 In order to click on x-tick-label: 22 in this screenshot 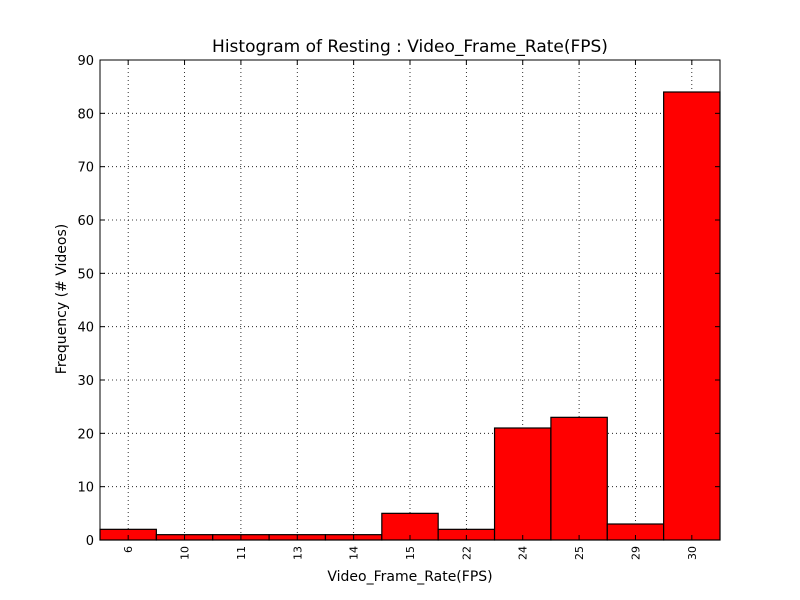, I will do `click(466, 553)`.